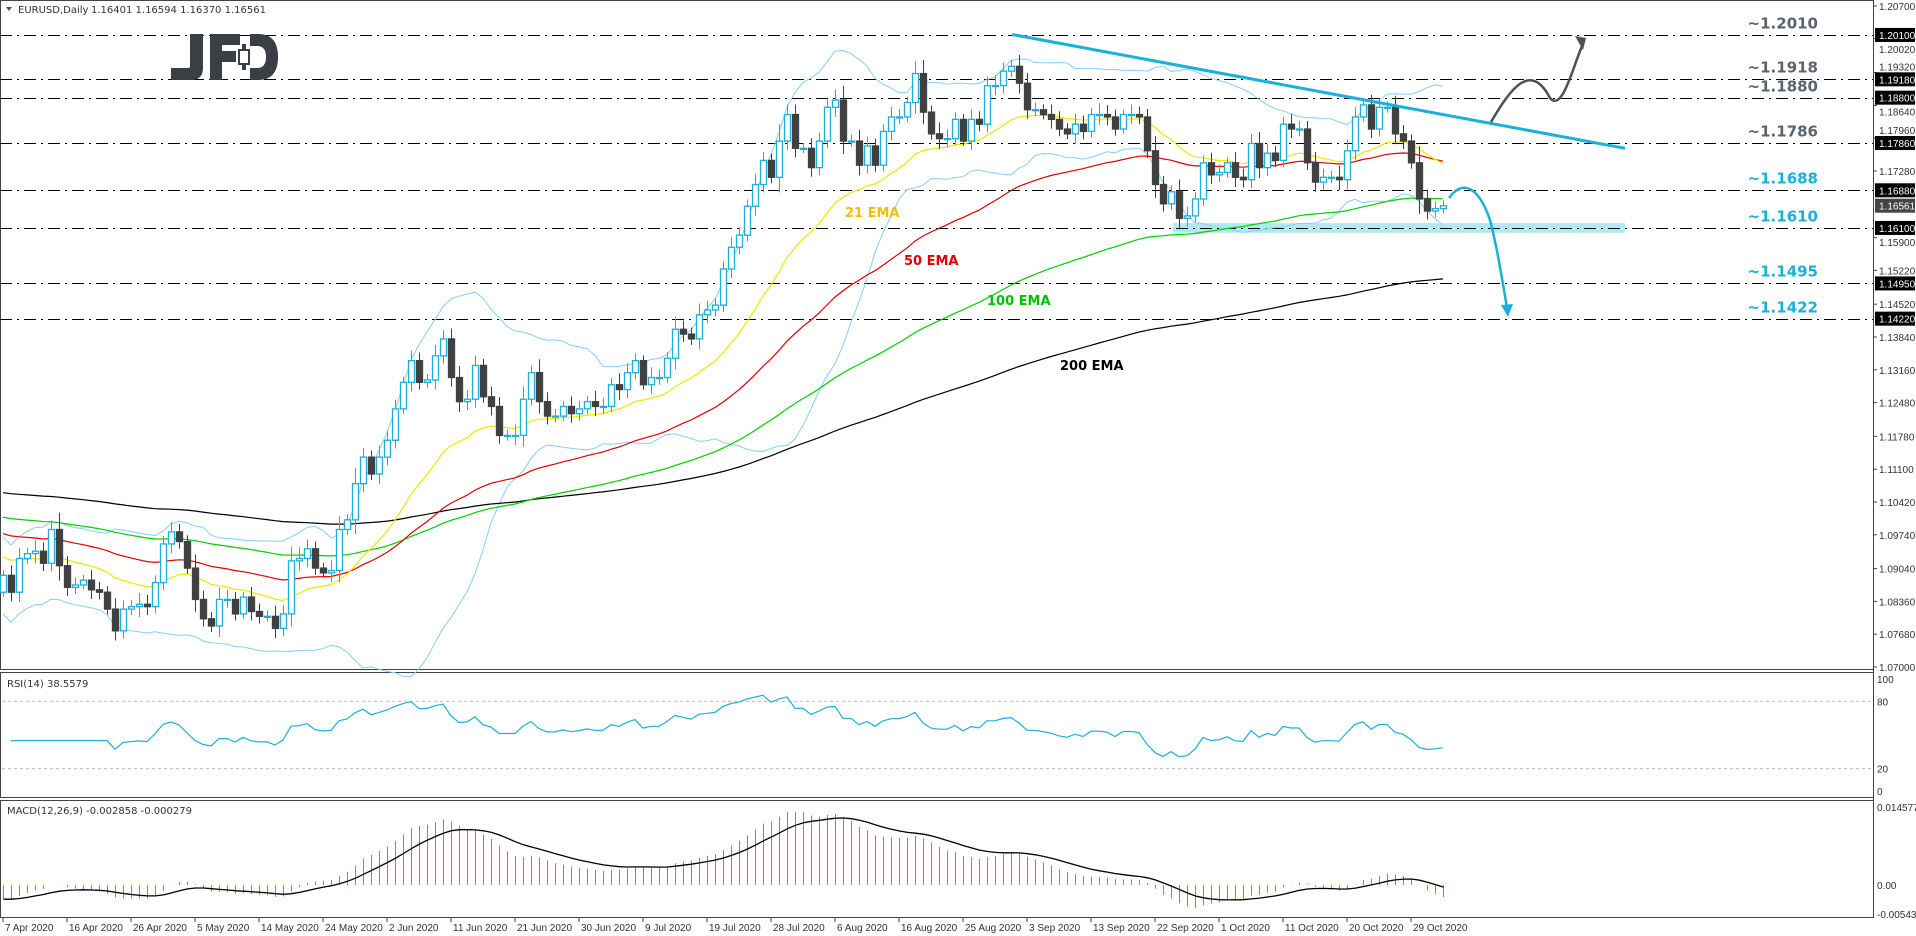 This screenshot has width=1916, height=936. What do you see at coordinates (1783, 179) in the screenshot?
I see `level-label: ~1.1688` at bounding box center [1783, 179].